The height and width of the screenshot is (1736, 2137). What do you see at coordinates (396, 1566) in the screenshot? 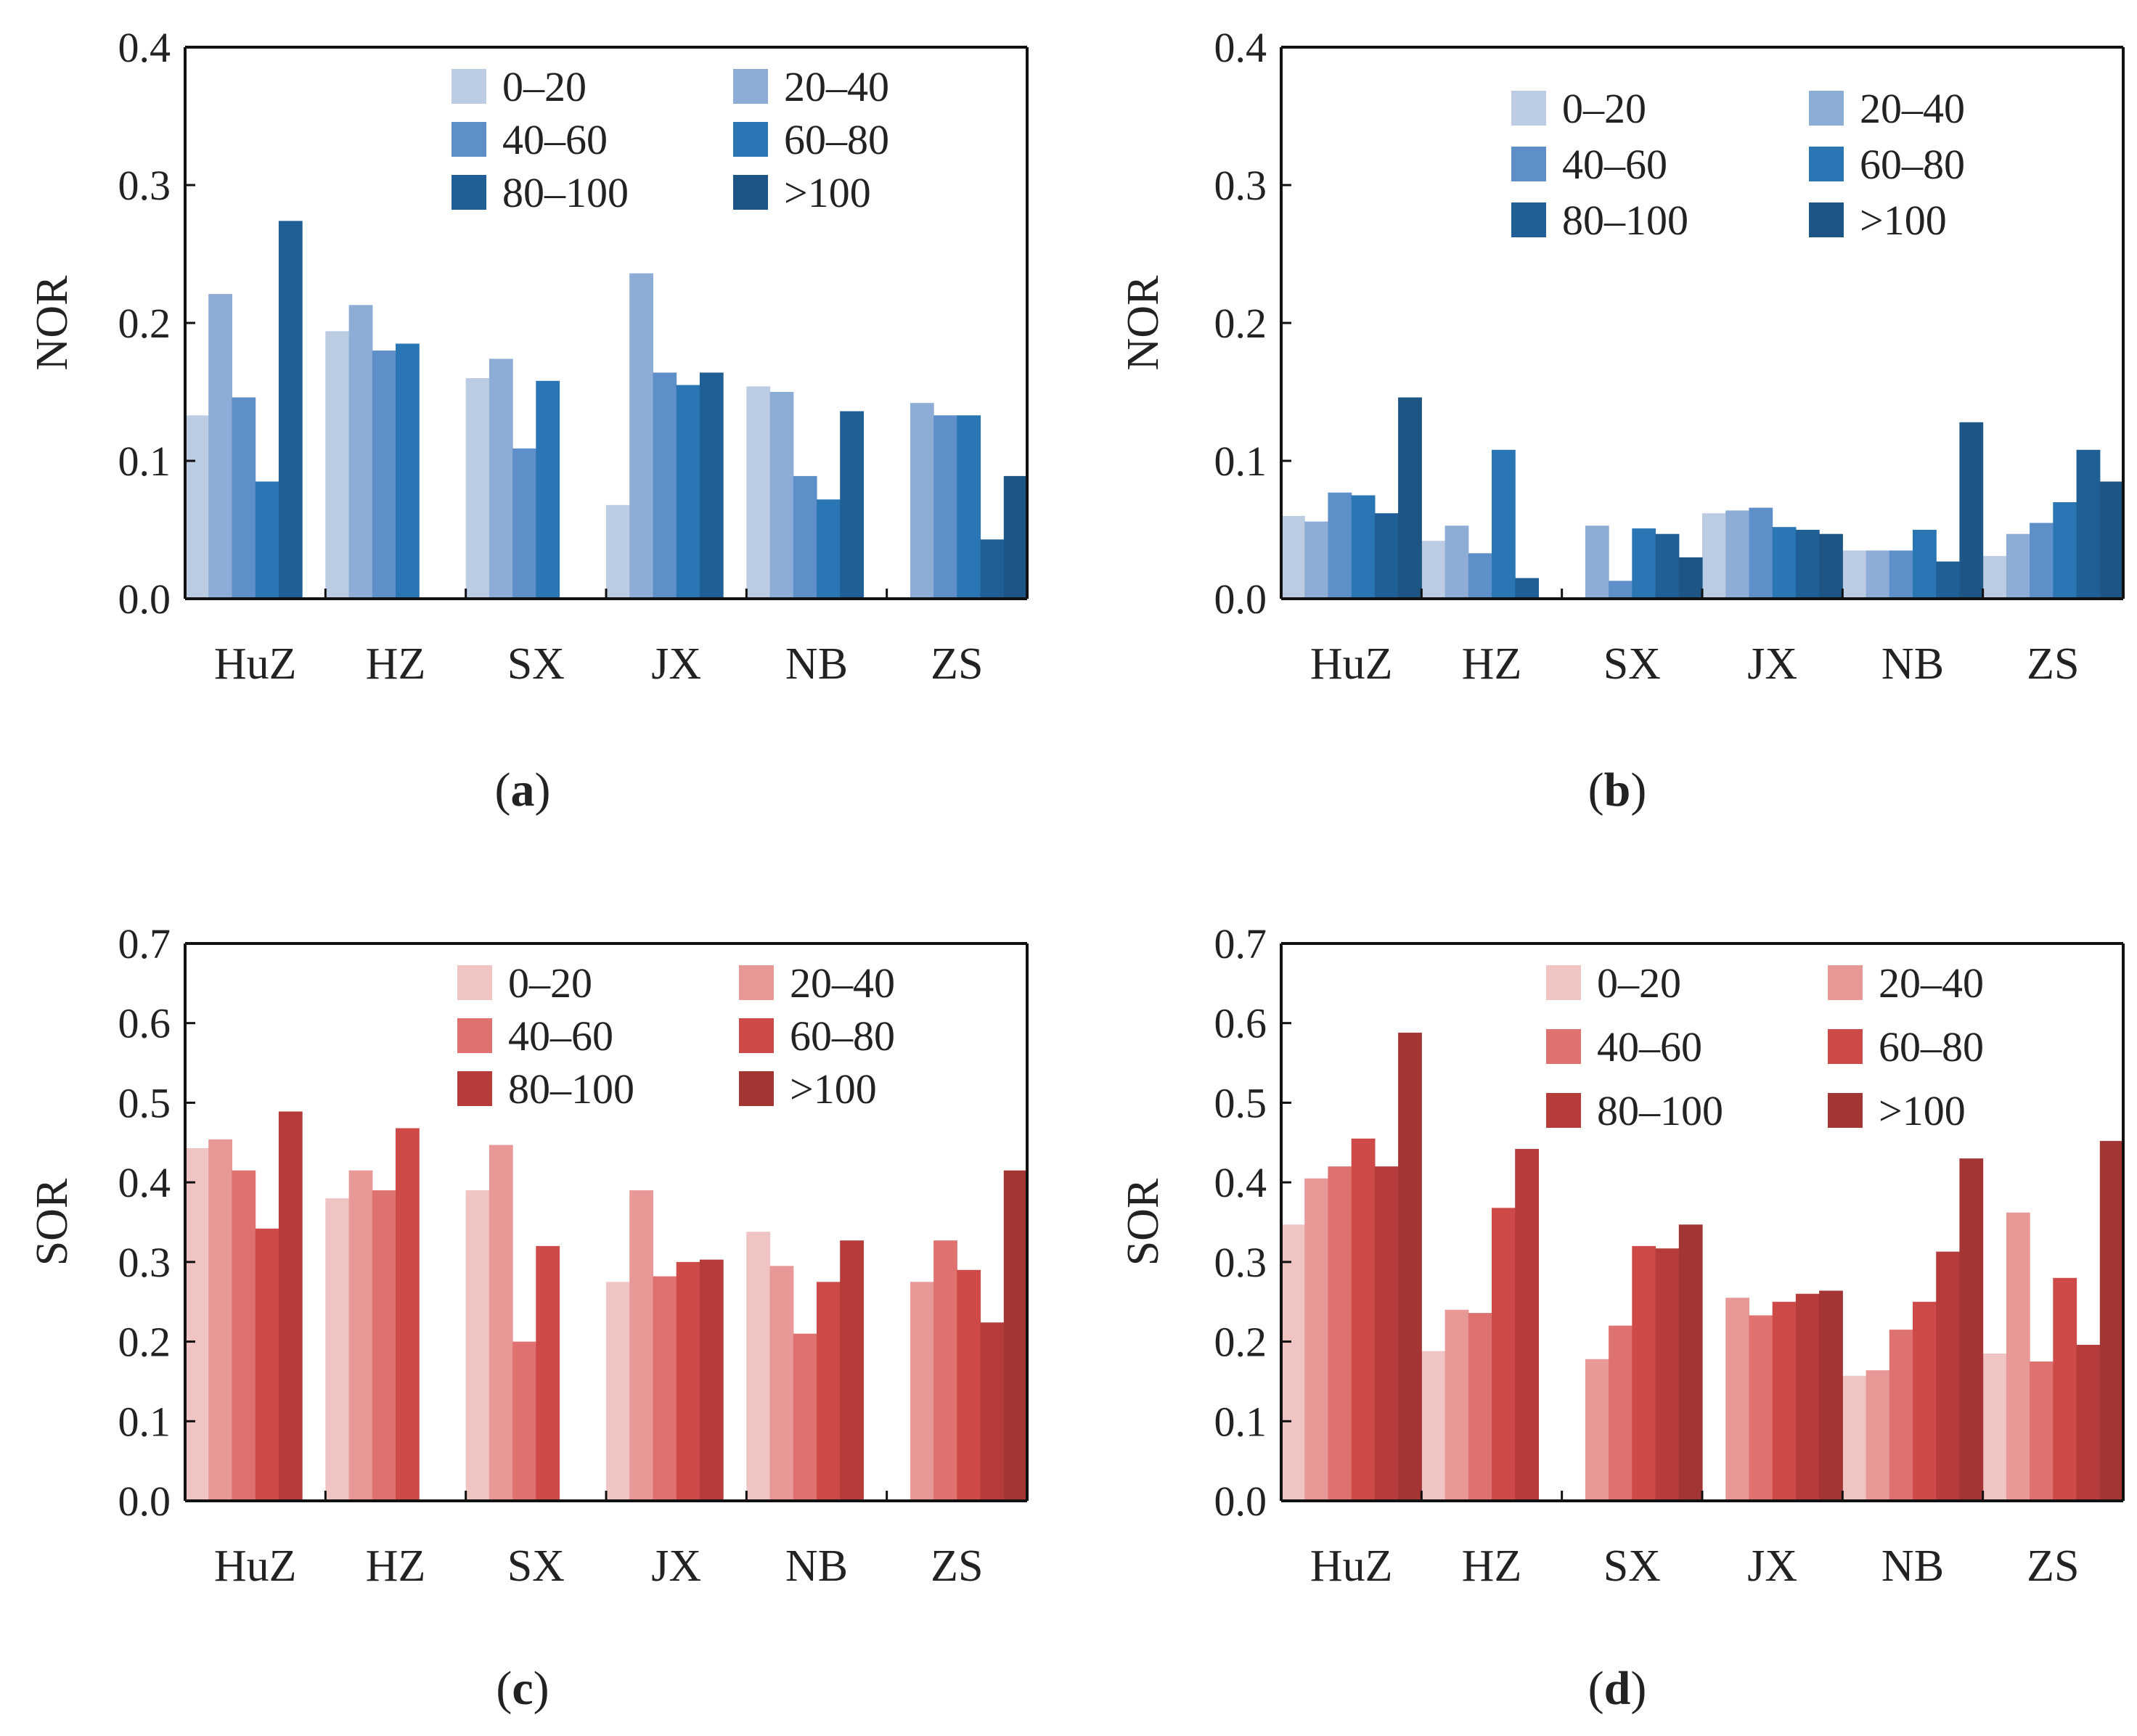
I see `x-category-label: HZ` at bounding box center [396, 1566].